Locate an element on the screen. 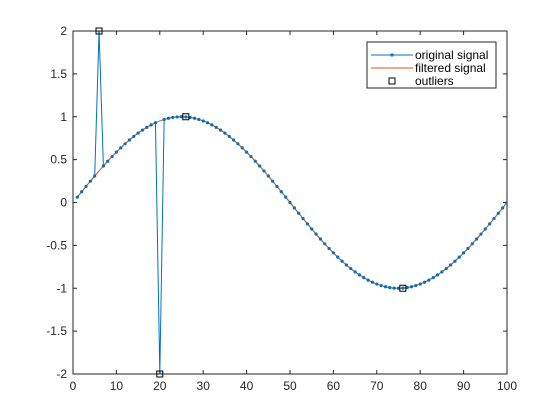  y-tick-label: 0.5 is located at coordinates (58, 160).